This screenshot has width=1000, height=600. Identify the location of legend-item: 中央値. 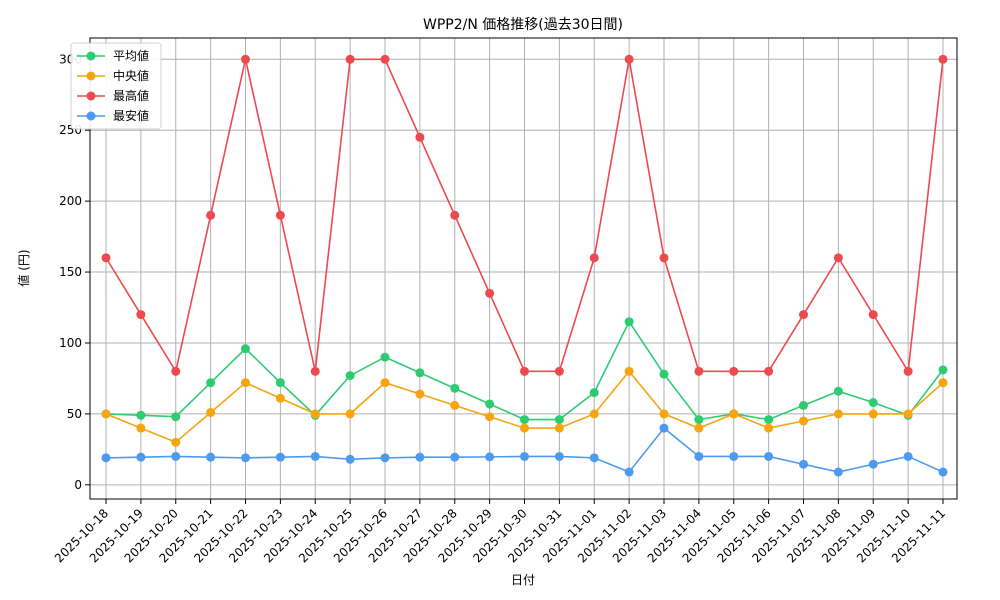
(113, 75).